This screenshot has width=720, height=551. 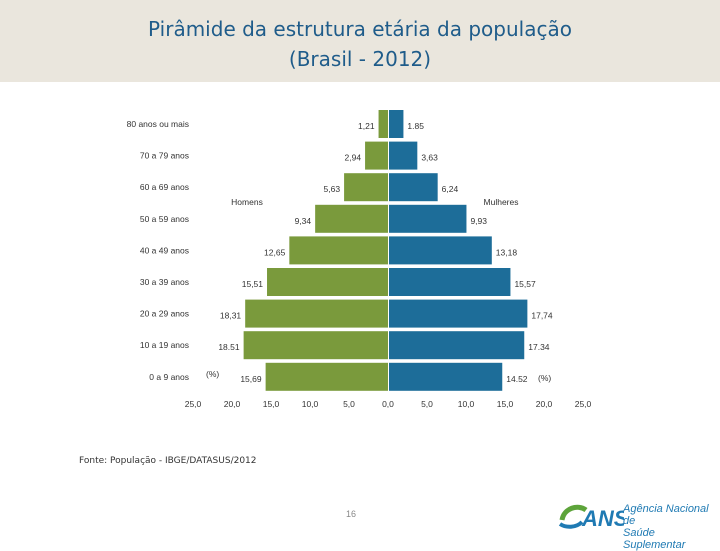 What do you see at coordinates (275, 252) in the screenshot?
I see `data-label-homens: 12,65` at bounding box center [275, 252].